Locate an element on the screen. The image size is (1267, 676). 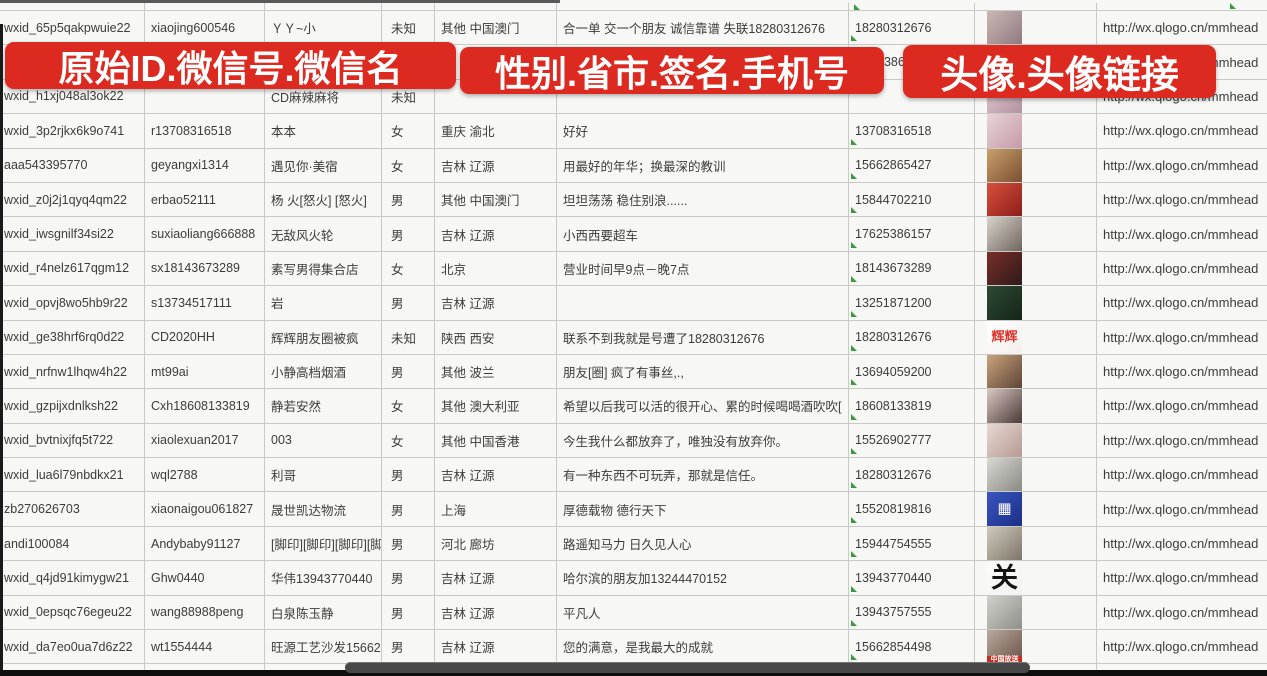
cell-wechat-account: wt1554444 is located at coordinates (205, 647).